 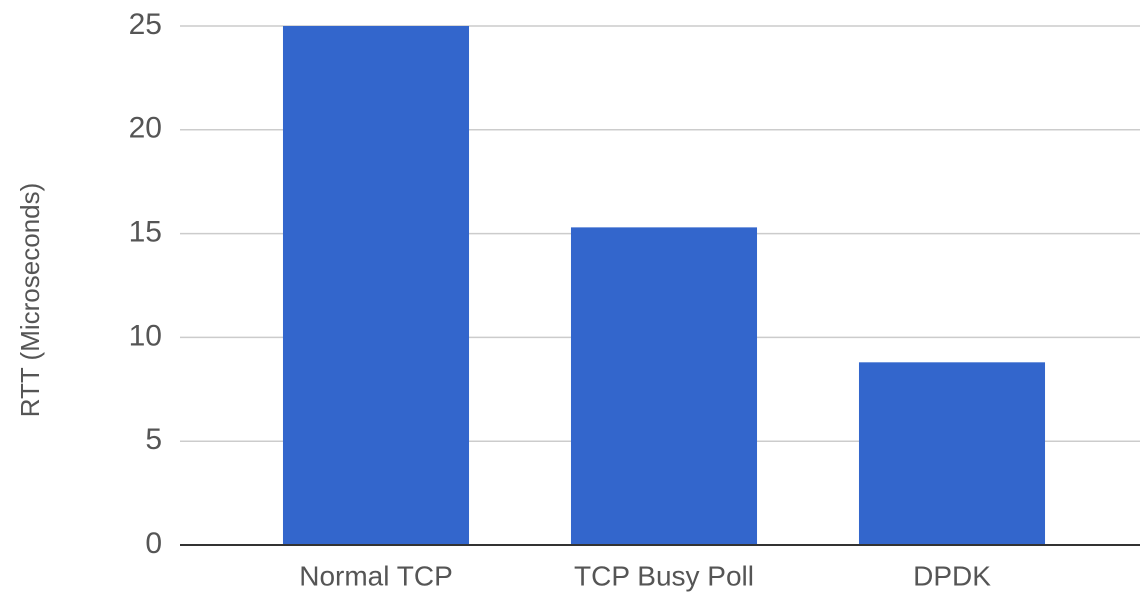 I want to click on y-tick-label: 20, so click(x=145, y=128).